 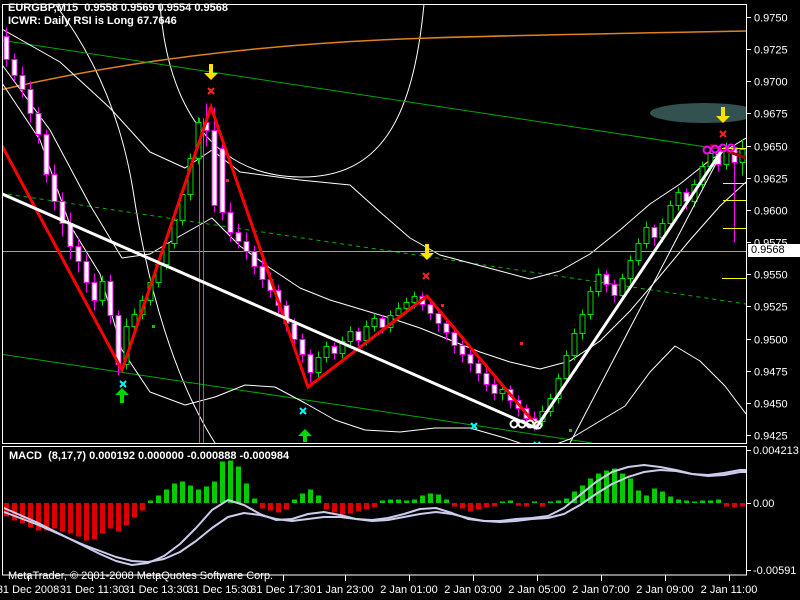 What do you see at coordinates (374, 516) in the screenshot?
I see `macd-signal-line` at bounding box center [374, 516].